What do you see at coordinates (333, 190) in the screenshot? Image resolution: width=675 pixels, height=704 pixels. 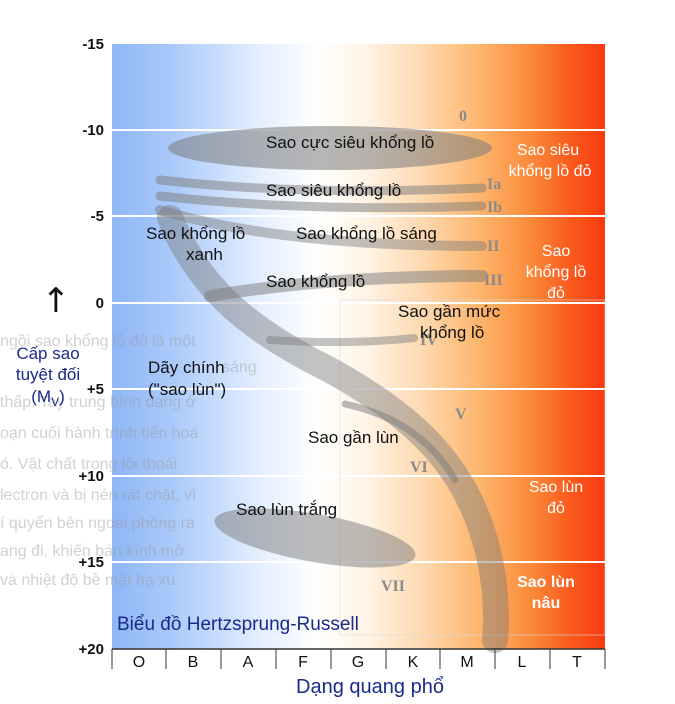 I see `supergiants-label: Sao siêu khổng lồ` at bounding box center [333, 190].